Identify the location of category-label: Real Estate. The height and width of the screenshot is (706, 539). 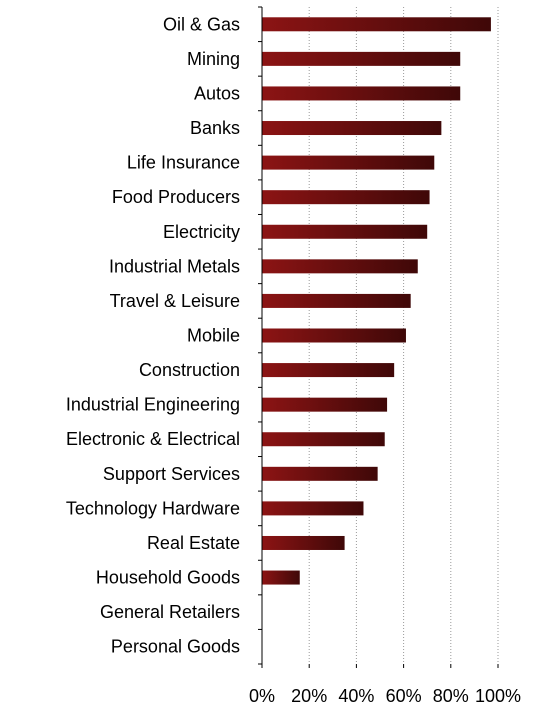
(193, 543).